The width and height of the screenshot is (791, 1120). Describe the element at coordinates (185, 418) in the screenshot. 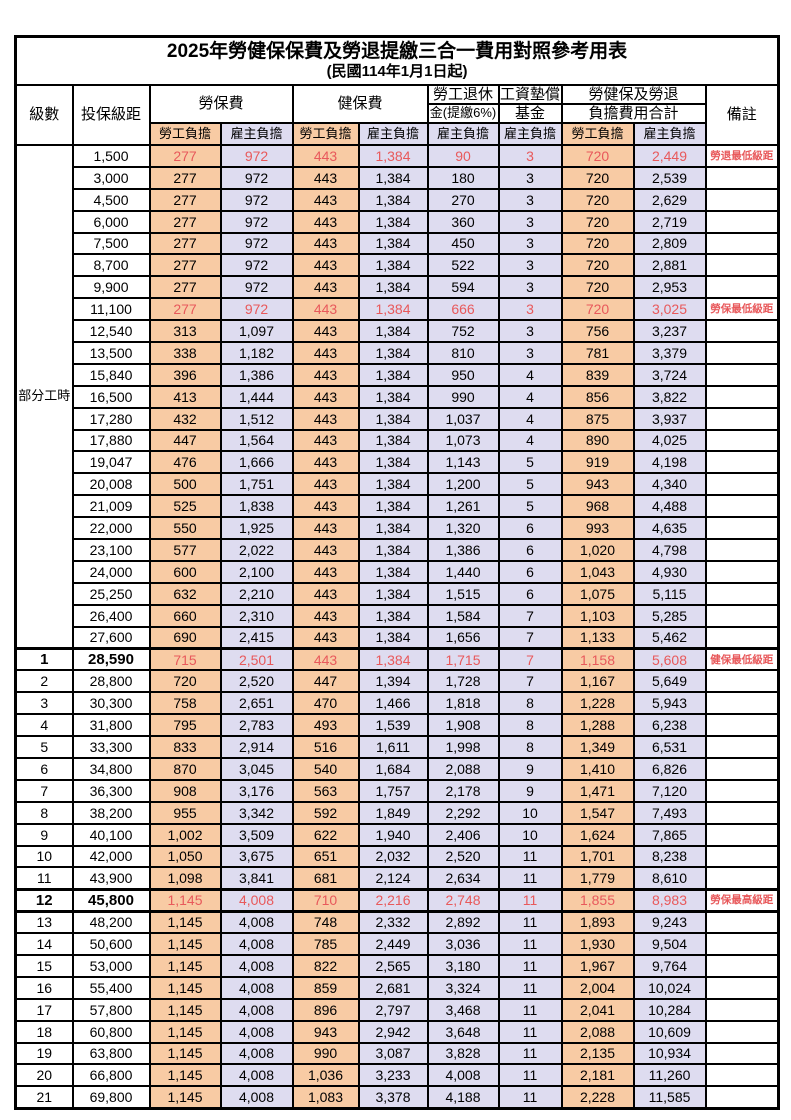

I see `cell-labor-employee: 432` at that location.